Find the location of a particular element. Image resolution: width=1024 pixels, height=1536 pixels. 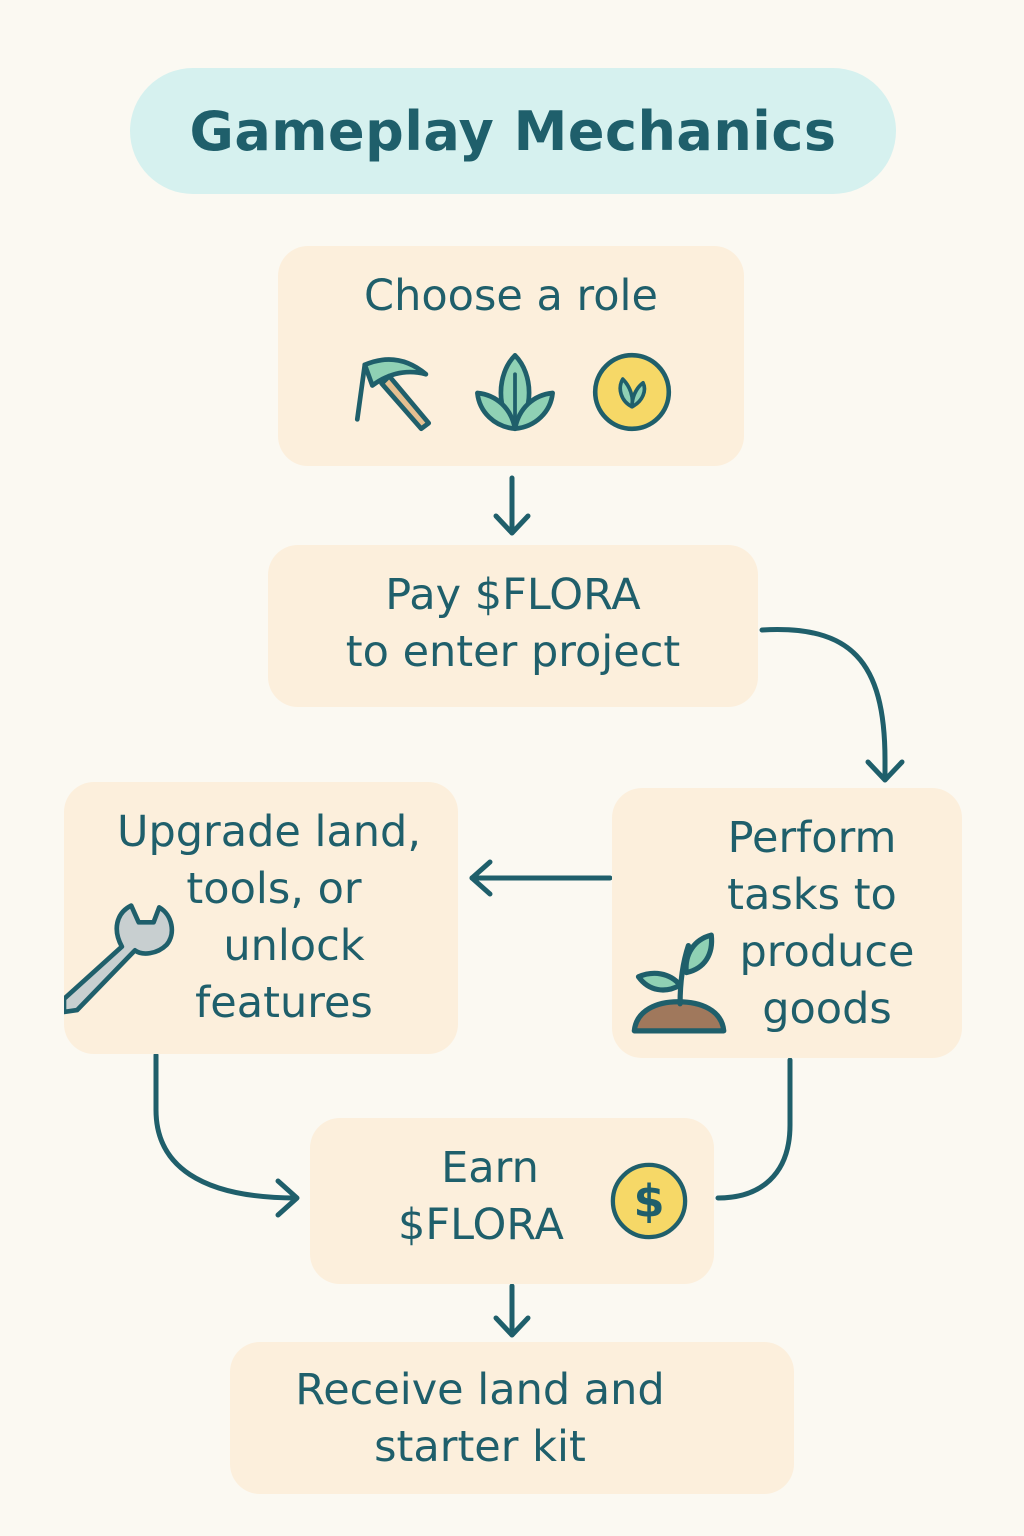

step-upgrade: Upgrade land, tools, or unlock features is located at coordinates (261, 918).